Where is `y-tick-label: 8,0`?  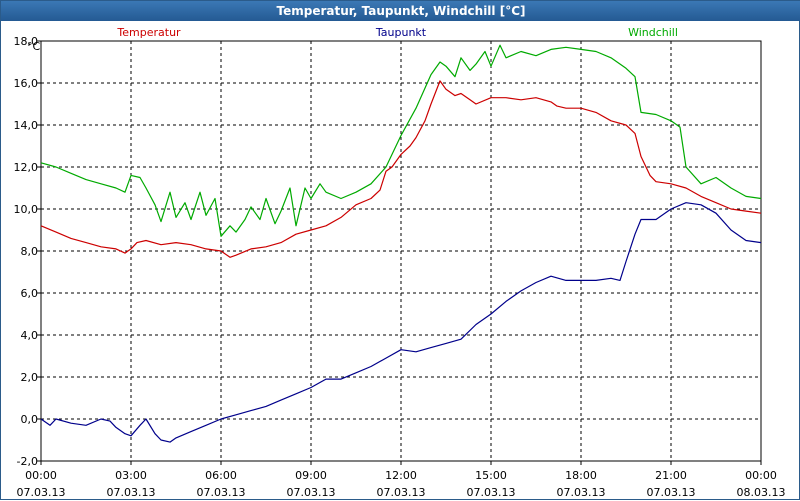
y-tick-label: 8,0 is located at coordinates (30, 251).